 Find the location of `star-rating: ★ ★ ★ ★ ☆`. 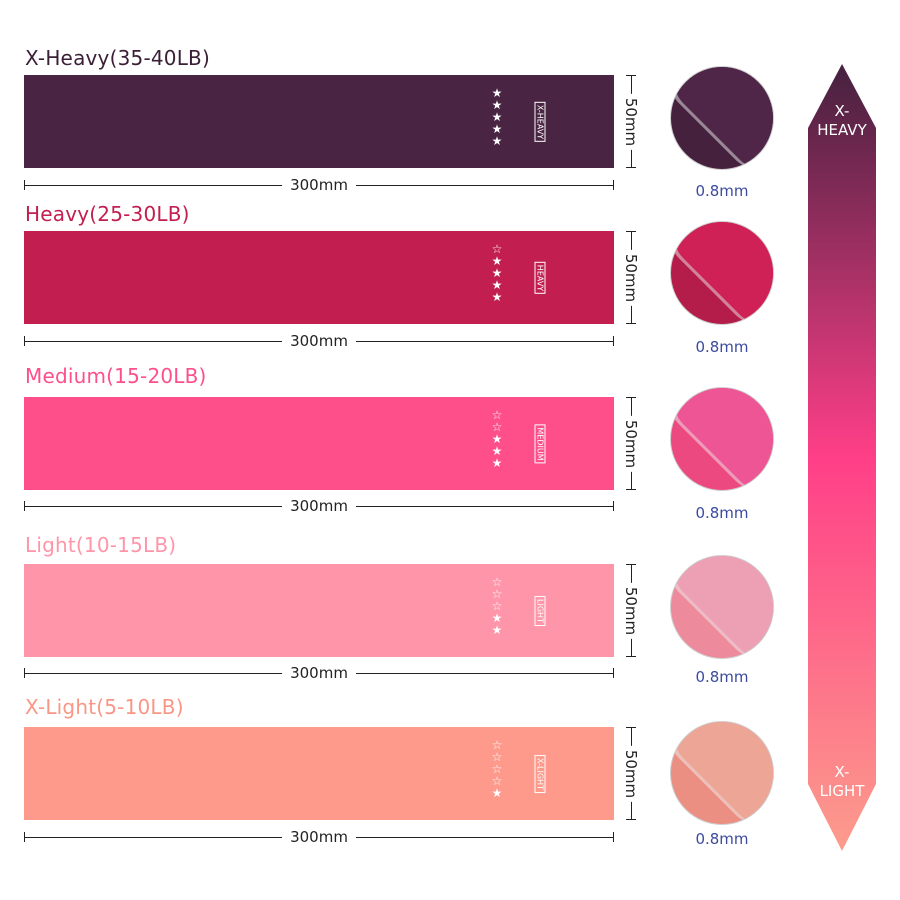

star-rating: ★ ★ ★ ★ ☆ is located at coordinates (497, 273).